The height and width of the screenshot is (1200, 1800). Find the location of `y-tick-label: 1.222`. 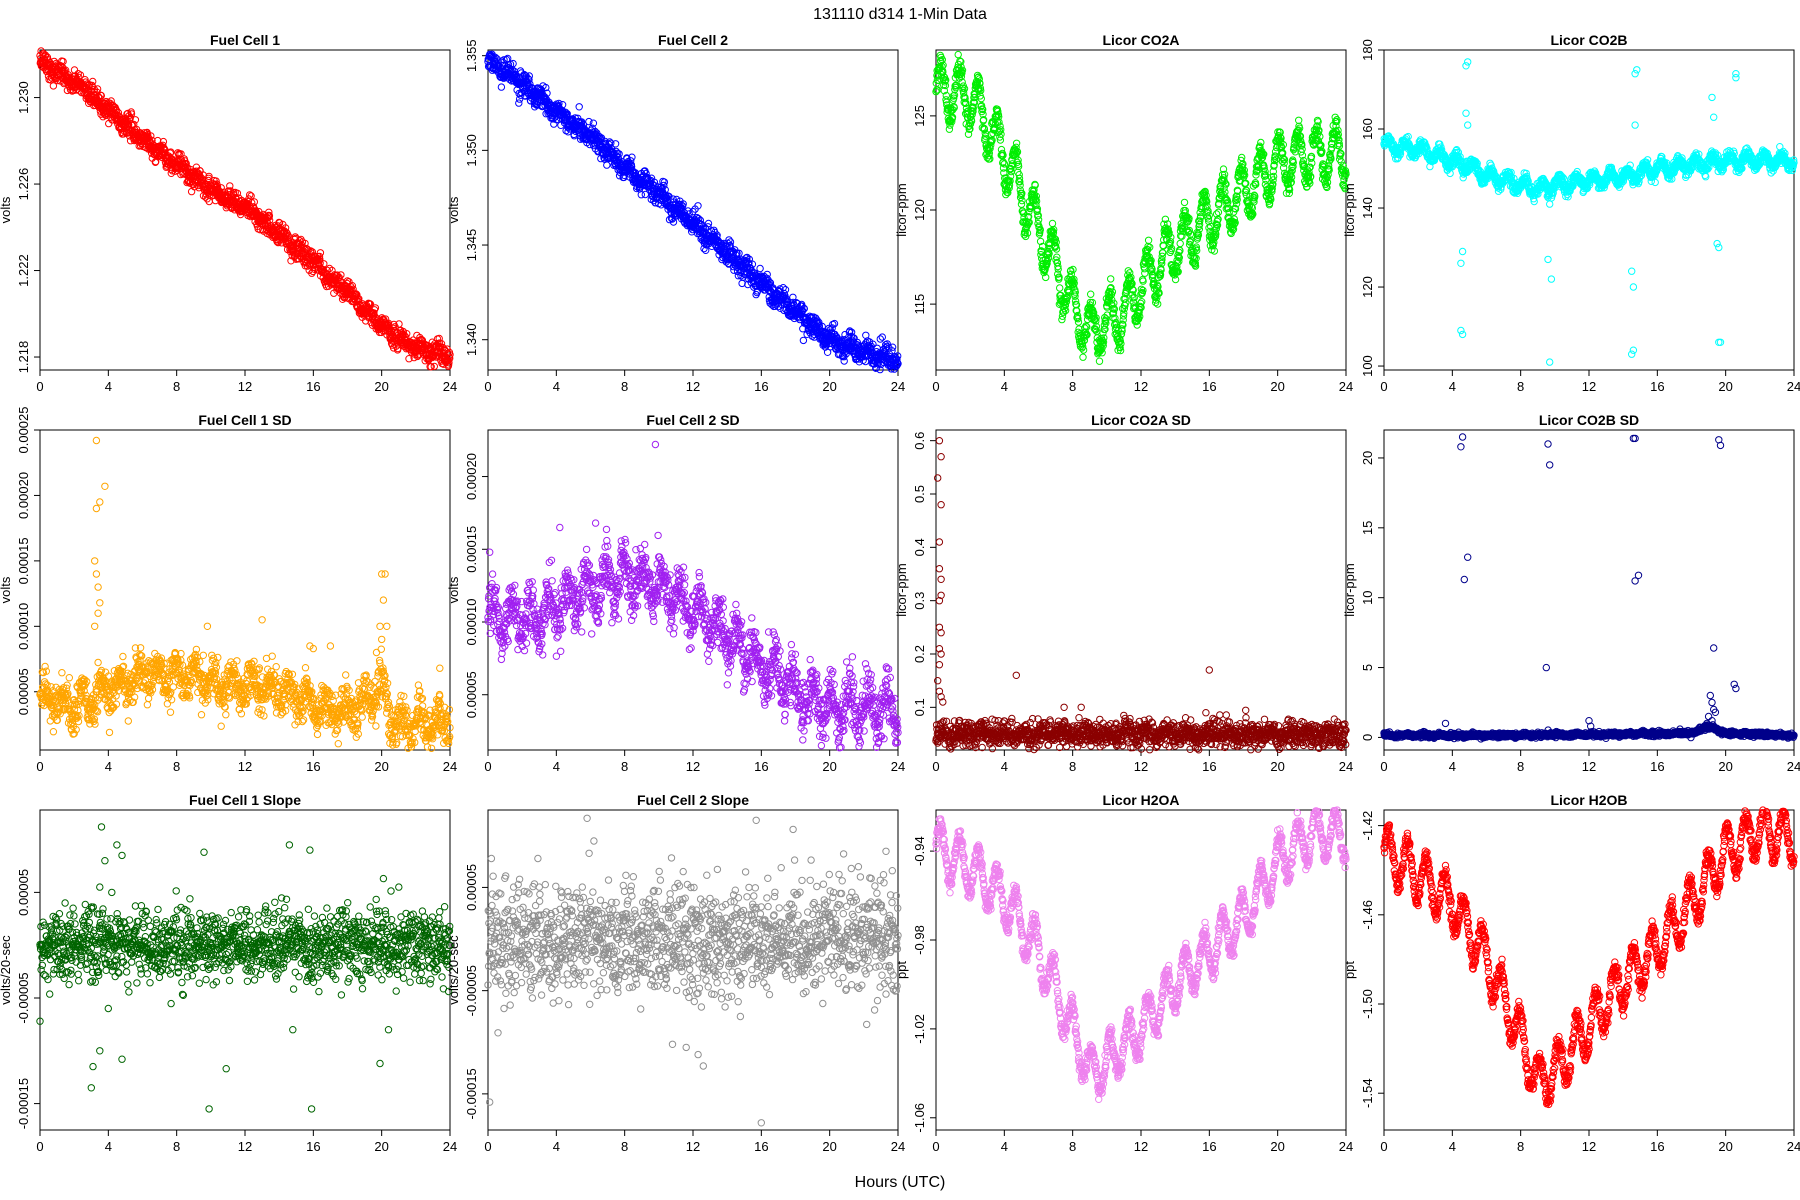

y-tick-label: 1.222 is located at coordinates (23, 270).